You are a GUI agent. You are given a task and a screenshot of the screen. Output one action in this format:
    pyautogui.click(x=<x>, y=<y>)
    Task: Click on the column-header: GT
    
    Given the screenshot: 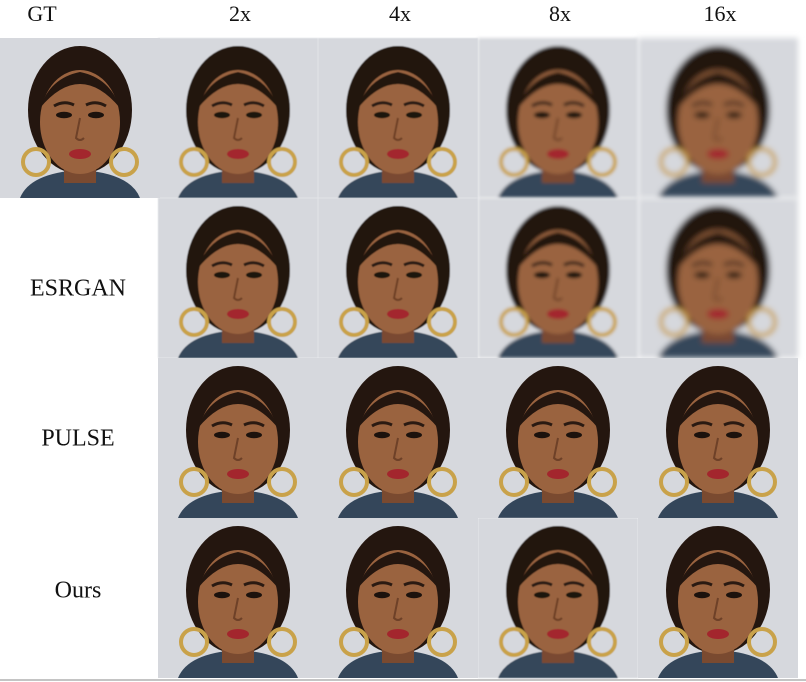 What is the action you would take?
    pyautogui.click(x=42, y=13)
    